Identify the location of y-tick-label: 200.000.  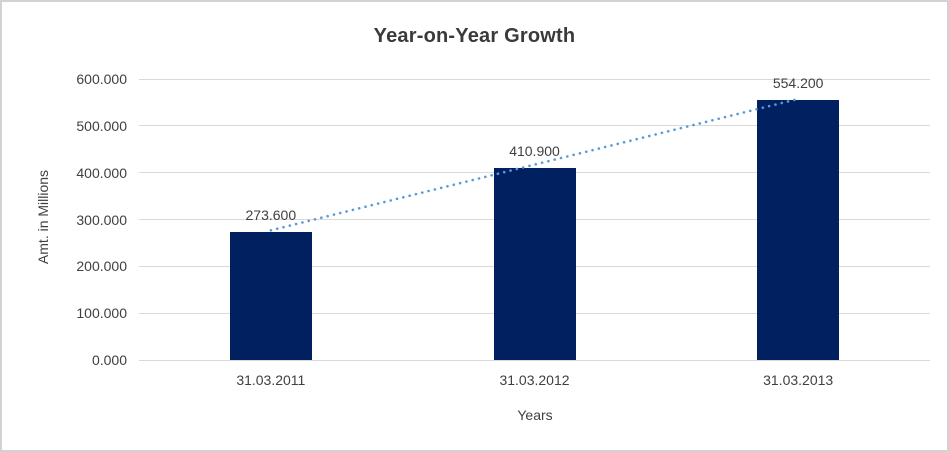
(101, 266).